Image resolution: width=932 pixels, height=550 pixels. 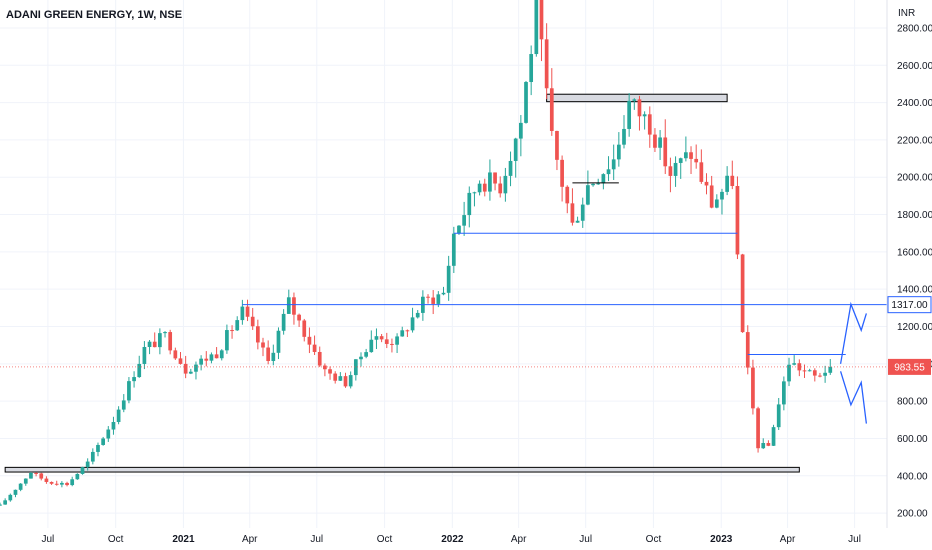 I want to click on level-price-tag, so click(x=909, y=305).